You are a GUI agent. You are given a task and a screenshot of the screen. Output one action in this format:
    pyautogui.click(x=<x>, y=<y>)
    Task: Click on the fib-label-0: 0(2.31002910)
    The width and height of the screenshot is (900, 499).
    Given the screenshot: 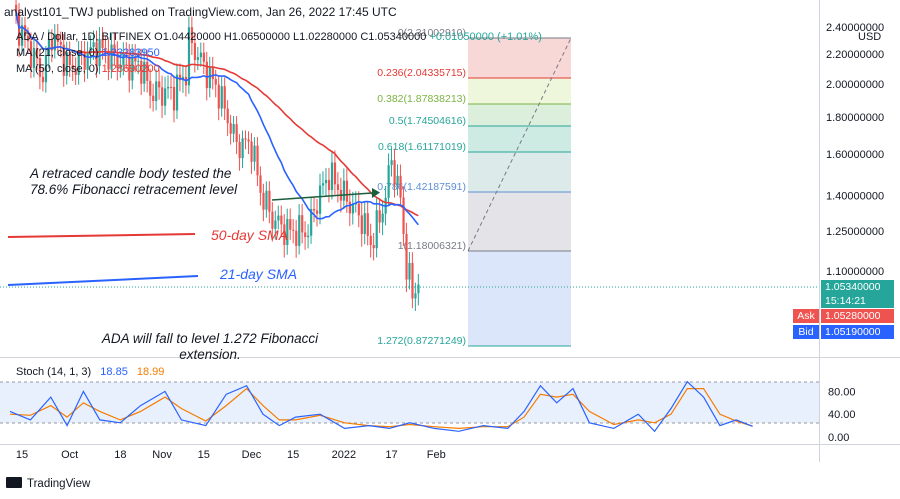 What is the action you would take?
    pyautogui.click(x=432, y=33)
    